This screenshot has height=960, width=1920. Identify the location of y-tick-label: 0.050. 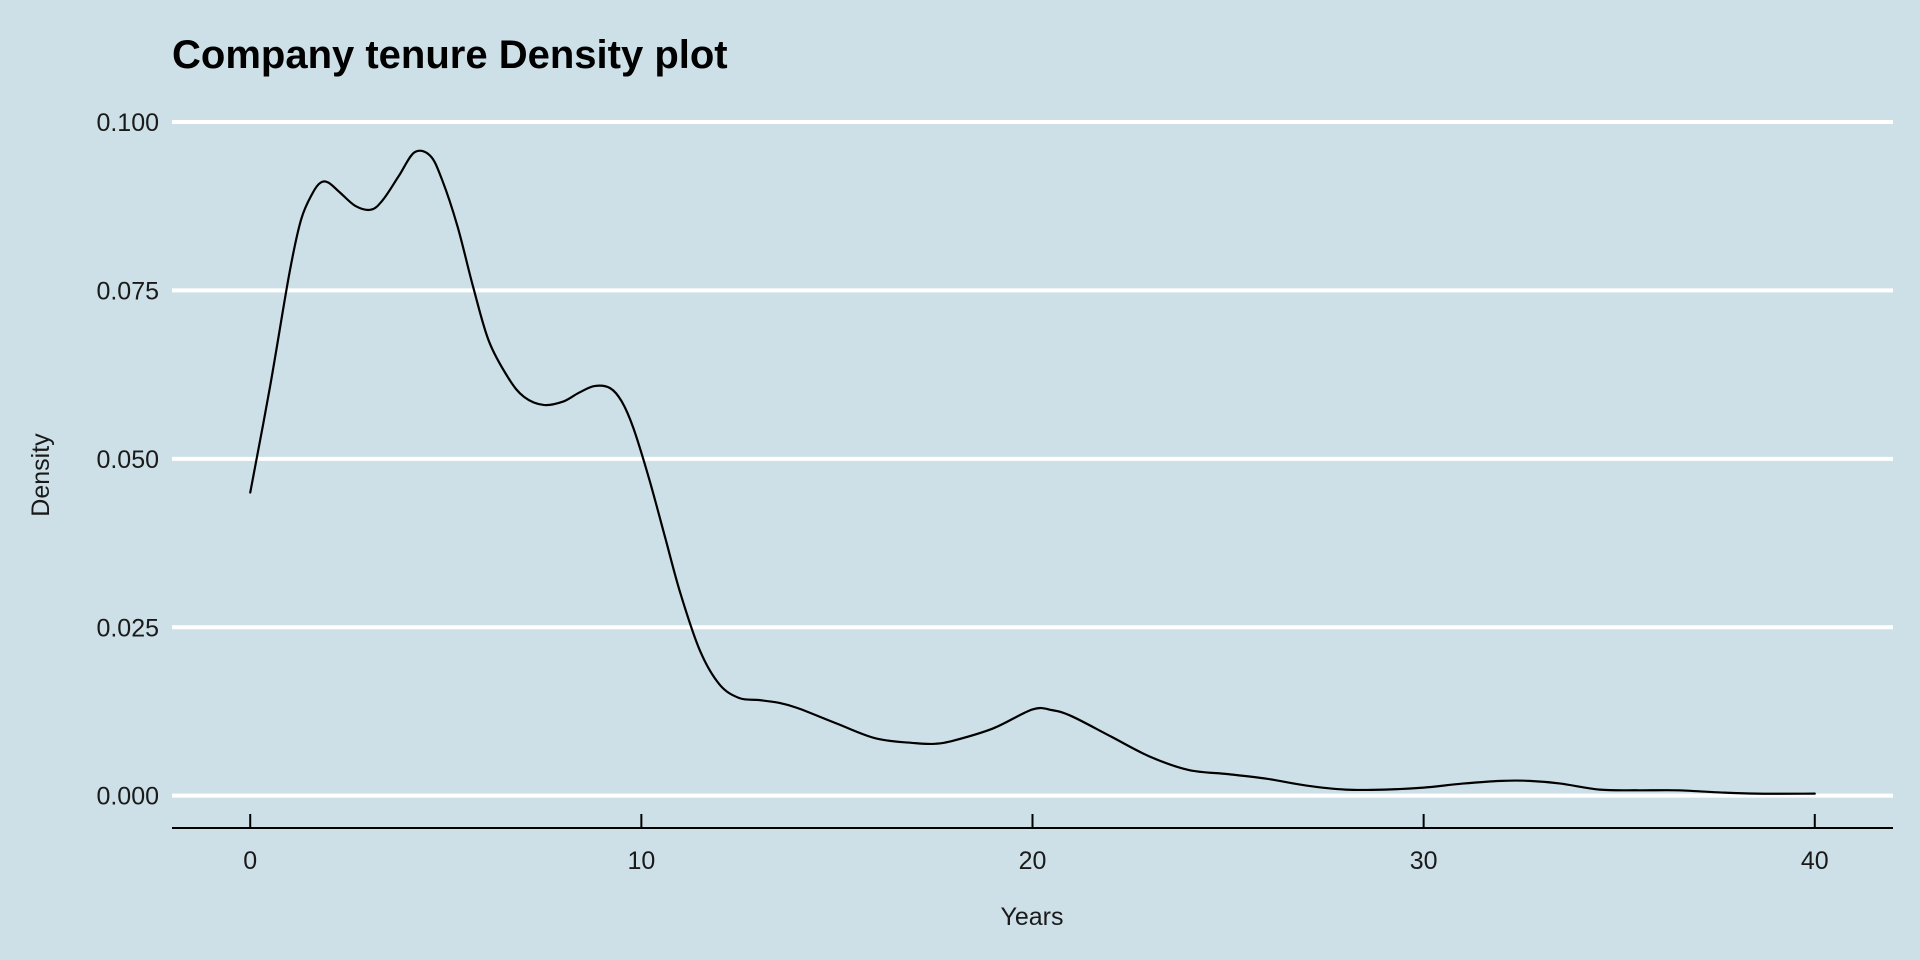
(127, 460).